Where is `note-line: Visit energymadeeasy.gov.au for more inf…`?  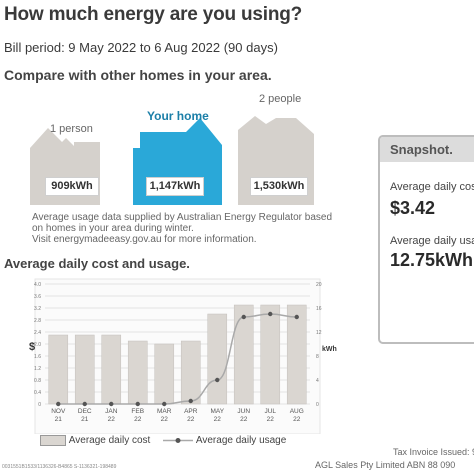 note-line: Visit energymadeeasy.gov.au for more inf… is located at coordinates (144, 239).